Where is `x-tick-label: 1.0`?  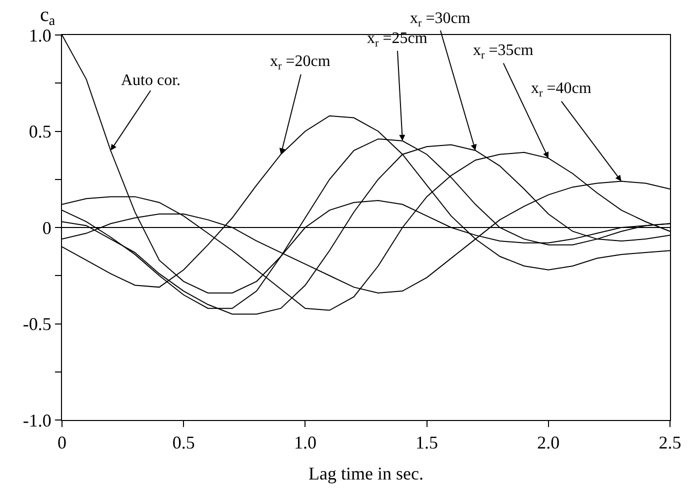
x-tick-label: 1.0 is located at coordinates (305, 442).